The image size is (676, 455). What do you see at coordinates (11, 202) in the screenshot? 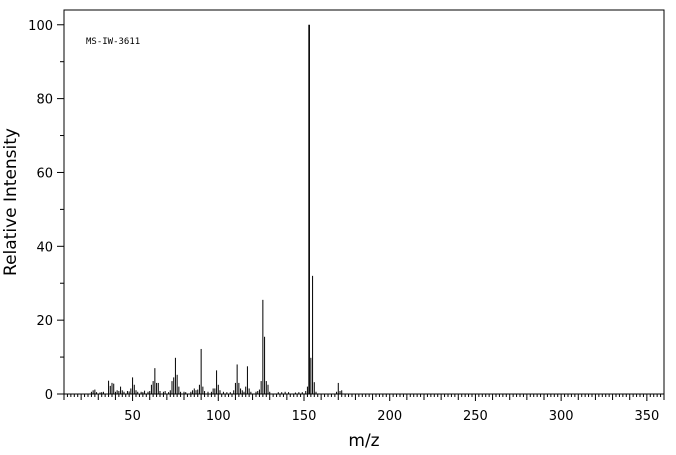
I see `y-axis-title: Relative Intensity` at bounding box center [11, 202].